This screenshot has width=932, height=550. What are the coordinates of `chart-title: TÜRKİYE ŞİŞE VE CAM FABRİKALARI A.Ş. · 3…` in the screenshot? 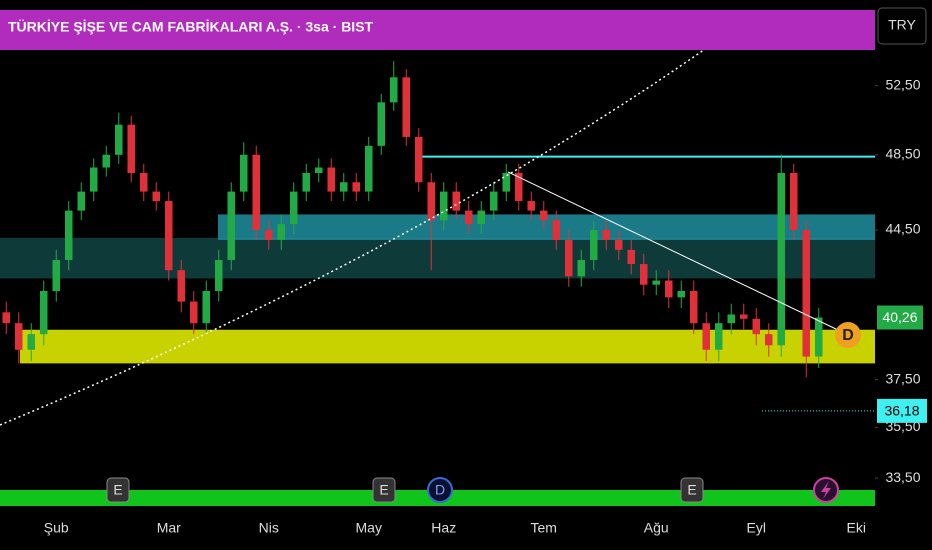 It's located at (191, 27).